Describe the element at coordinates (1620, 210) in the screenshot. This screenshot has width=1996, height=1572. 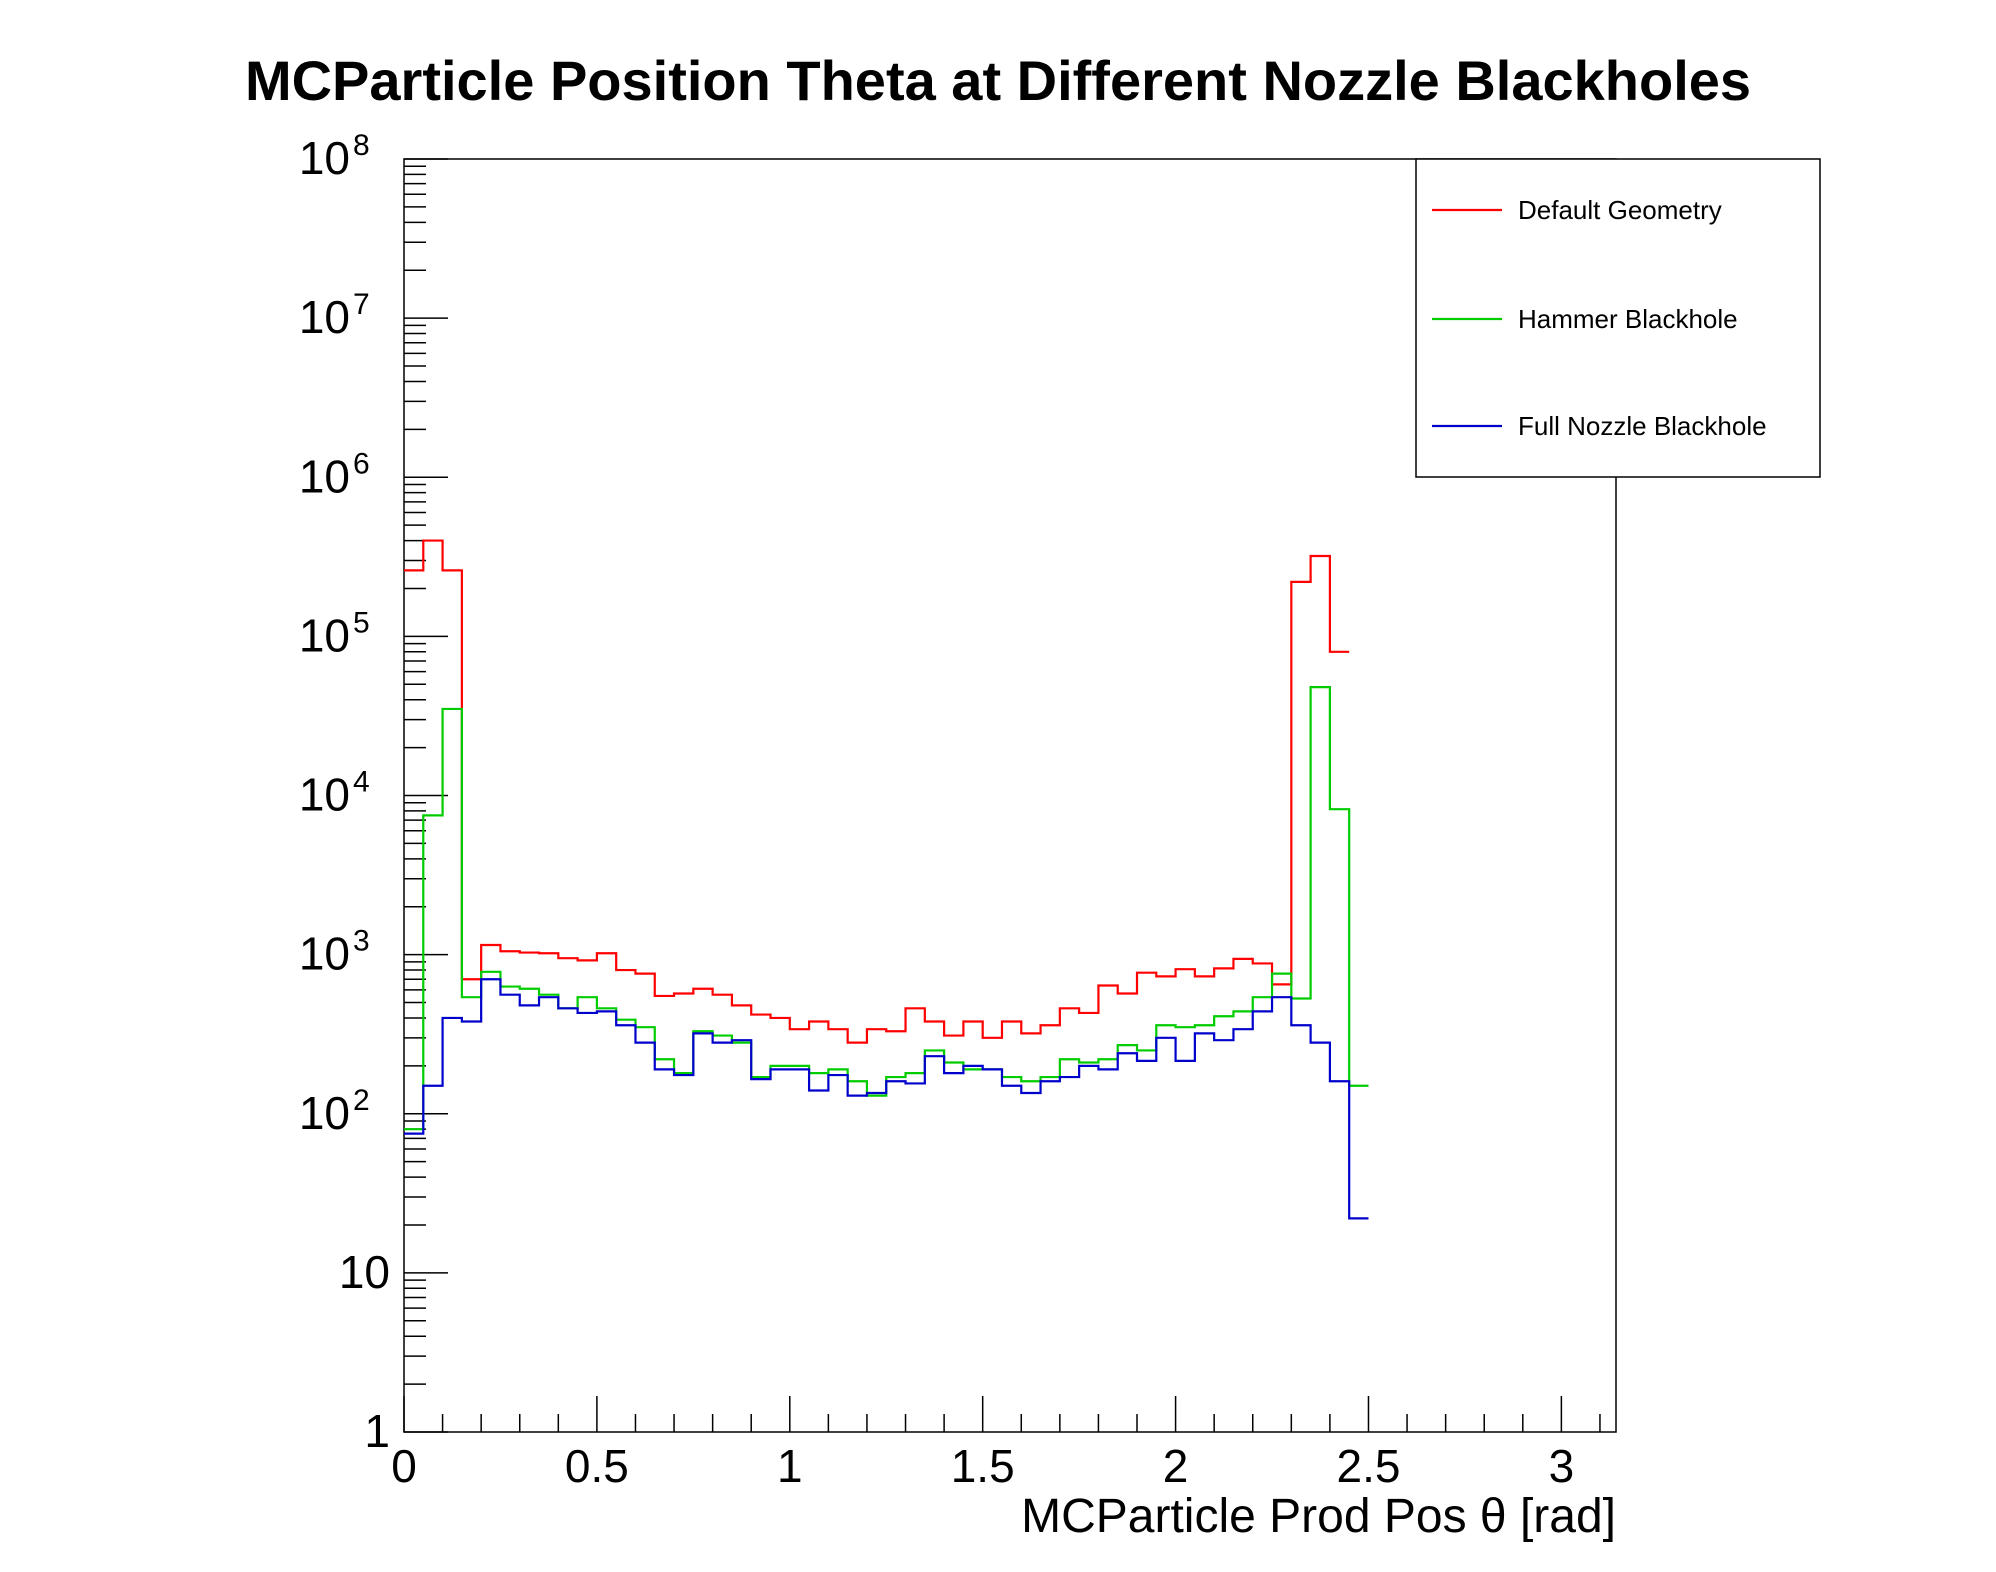
I see `legend-entry-default-geometry: Default Geometry` at that location.